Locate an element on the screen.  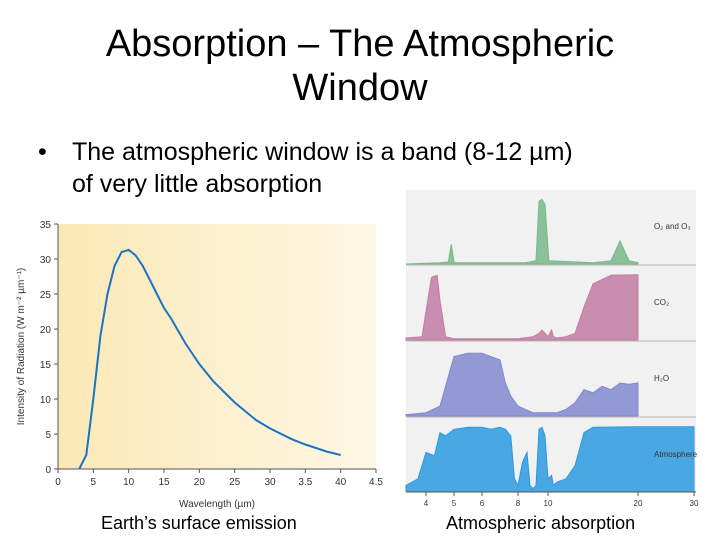
series-label: Atmosphere is located at coordinates (676, 454).